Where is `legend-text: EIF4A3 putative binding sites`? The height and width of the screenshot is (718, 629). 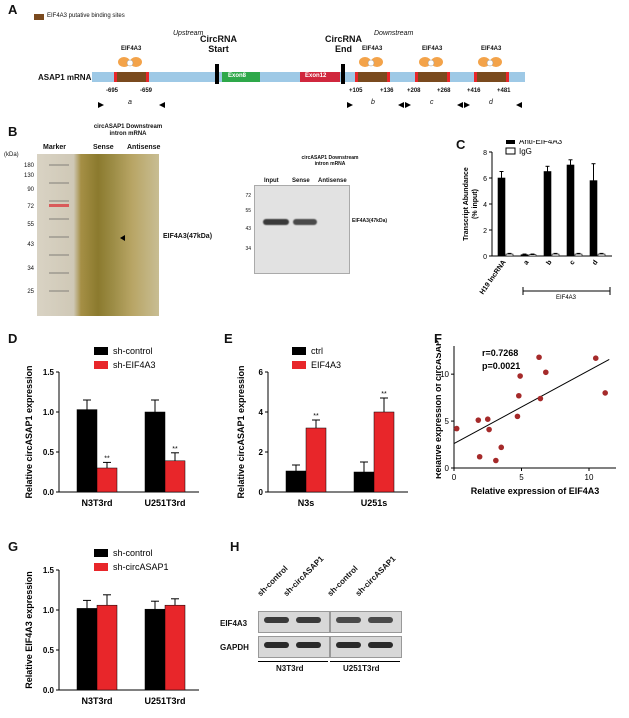
legend-text: EIF4A3 putative binding sites is located at coordinates (86, 16).